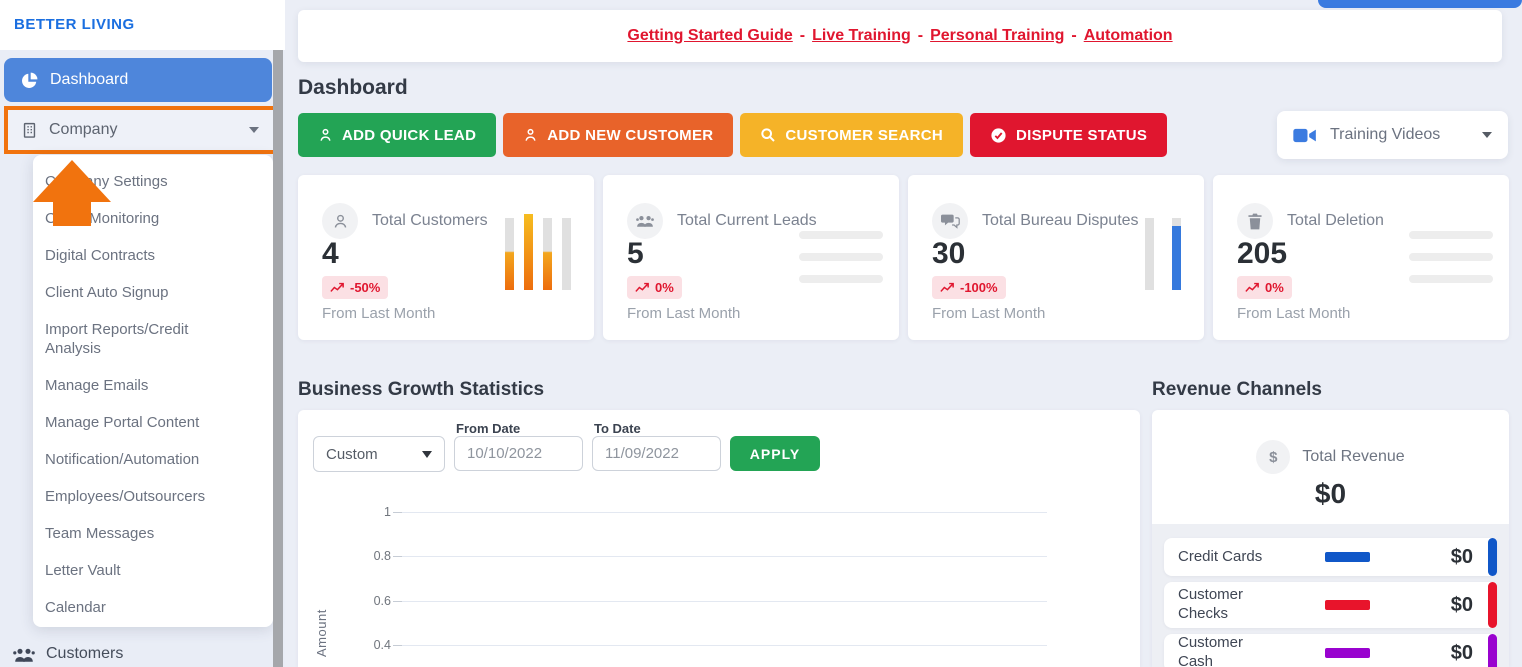 The image size is (1522, 667). I want to click on badge-label: -50%, so click(365, 287).